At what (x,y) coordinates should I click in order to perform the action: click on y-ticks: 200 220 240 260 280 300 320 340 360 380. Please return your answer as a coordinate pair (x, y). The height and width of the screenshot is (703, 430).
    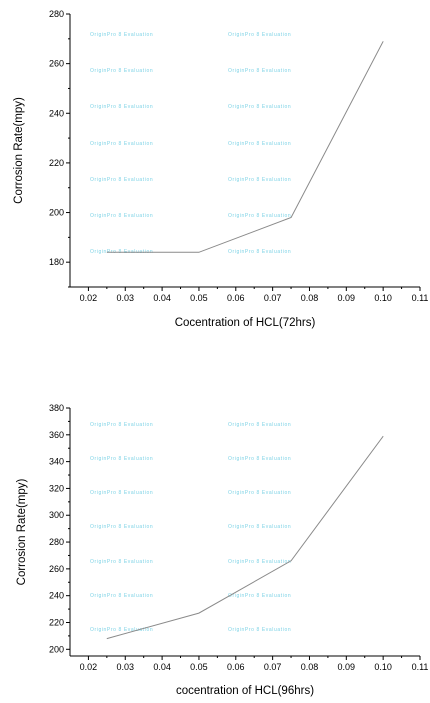
    Looking at the image, I should click on (59, 528).